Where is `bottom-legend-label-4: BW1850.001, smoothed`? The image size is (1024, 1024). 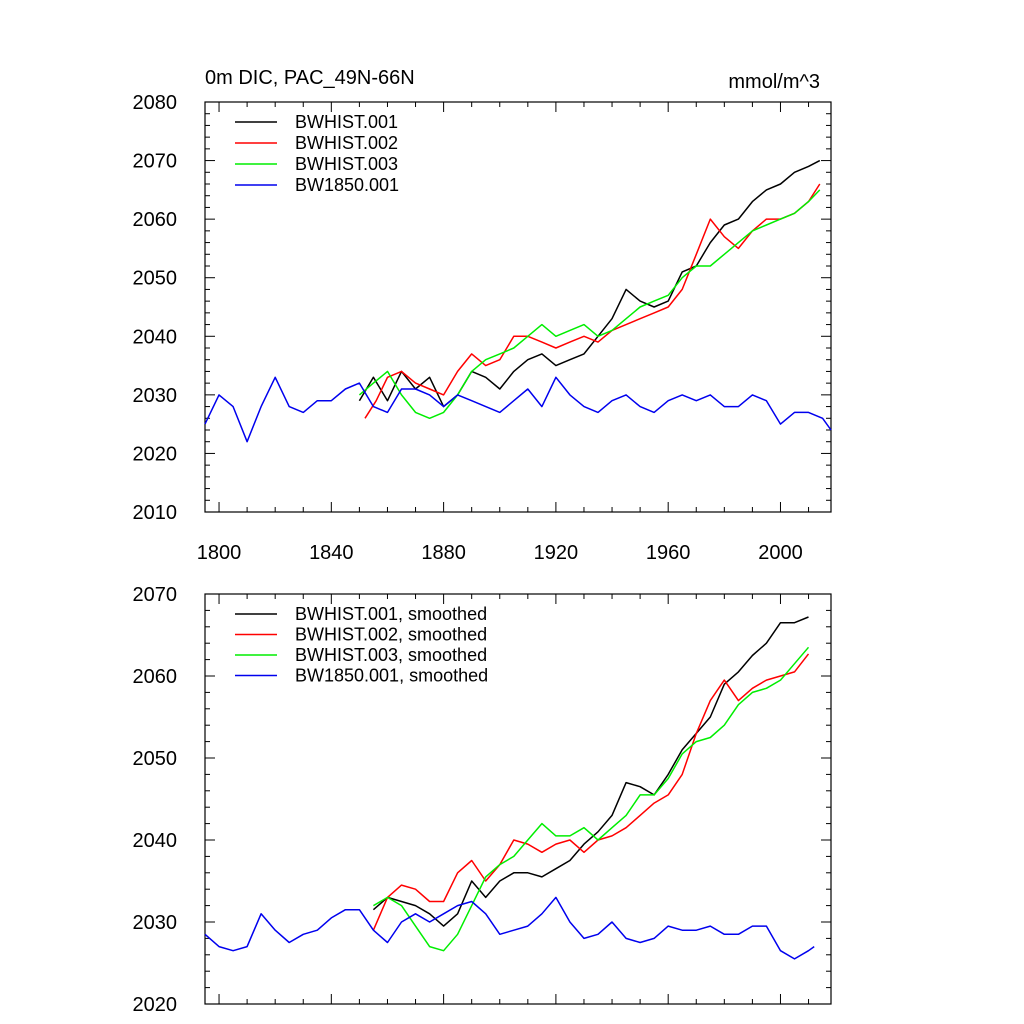 bottom-legend-label-4: BW1850.001, smoothed is located at coordinates (391, 676).